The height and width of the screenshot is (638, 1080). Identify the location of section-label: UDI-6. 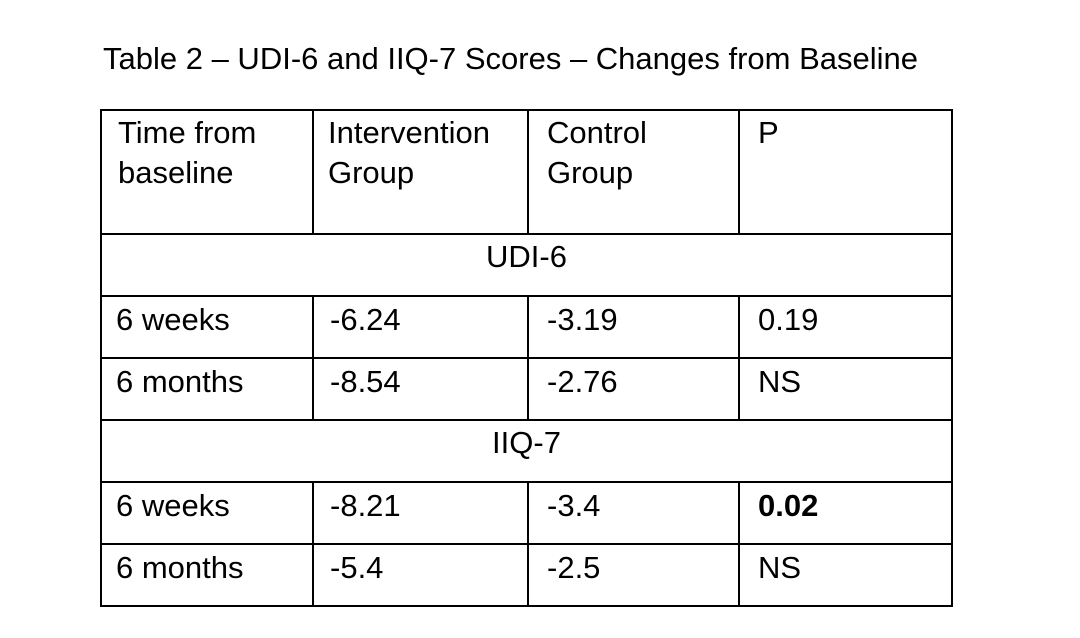
(526, 265).